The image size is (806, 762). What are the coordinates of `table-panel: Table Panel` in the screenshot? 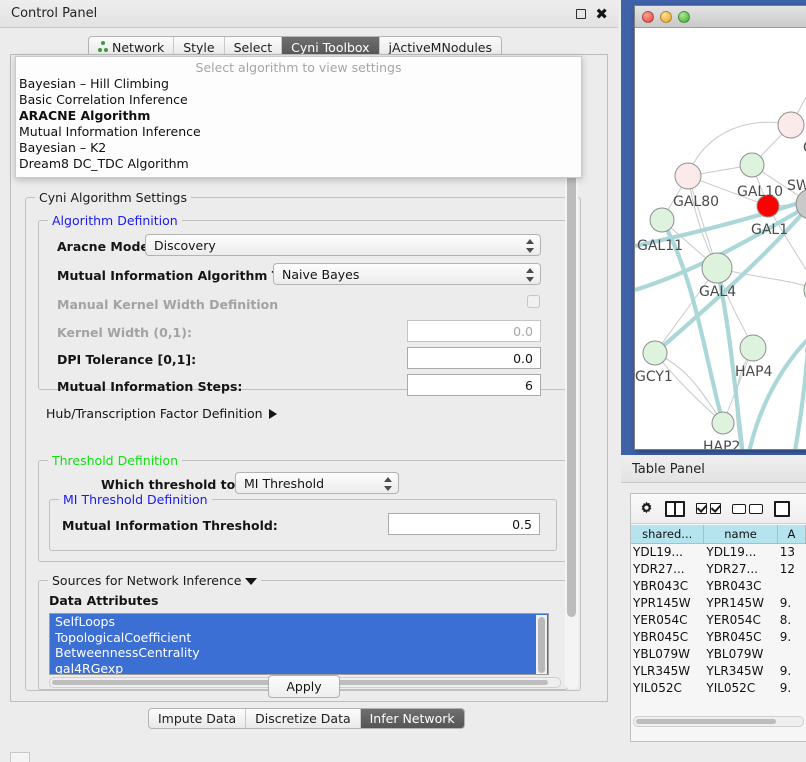 It's located at (713, 608).